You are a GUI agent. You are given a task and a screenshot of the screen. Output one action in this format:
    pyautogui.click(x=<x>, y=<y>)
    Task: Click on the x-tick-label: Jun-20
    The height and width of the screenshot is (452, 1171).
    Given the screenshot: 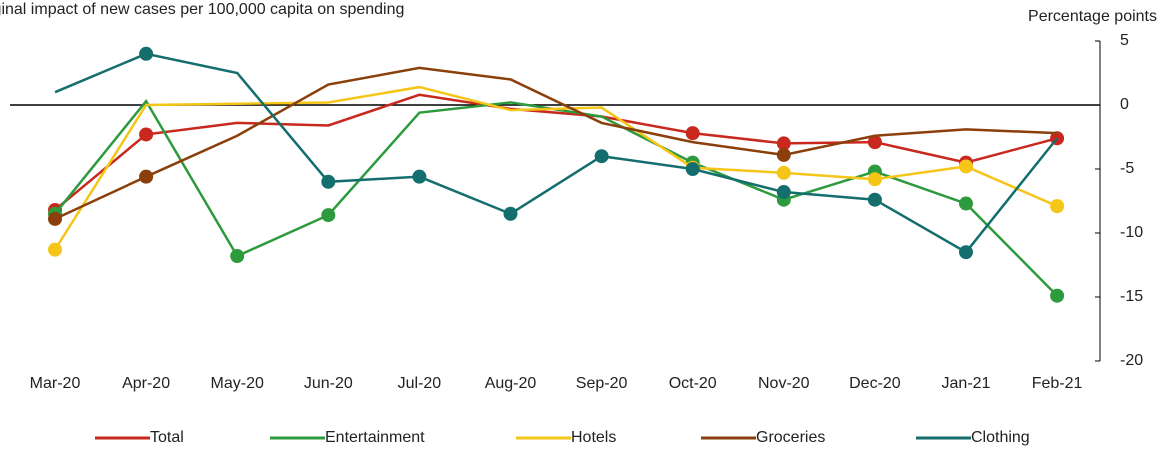 What is the action you would take?
    pyautogui.click(x=328, y=383)
    